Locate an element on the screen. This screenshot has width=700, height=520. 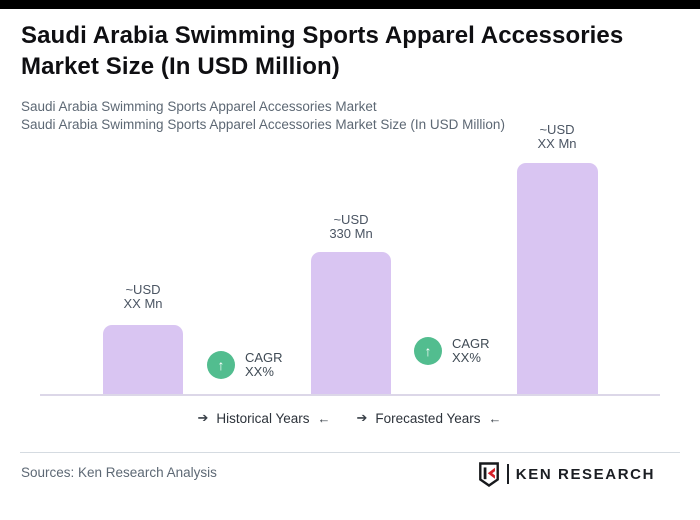
bar-value-label-1: ~USD XX Mn is located at coordinates (143, 297).